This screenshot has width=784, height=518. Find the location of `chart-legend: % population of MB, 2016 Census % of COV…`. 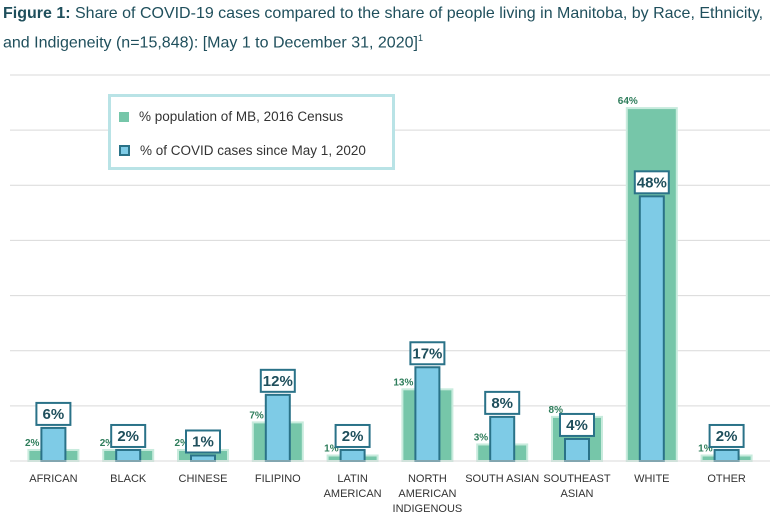

chart-legend: % population of MB, 2016 Census % of COV… is located at coordinates (251, 132).